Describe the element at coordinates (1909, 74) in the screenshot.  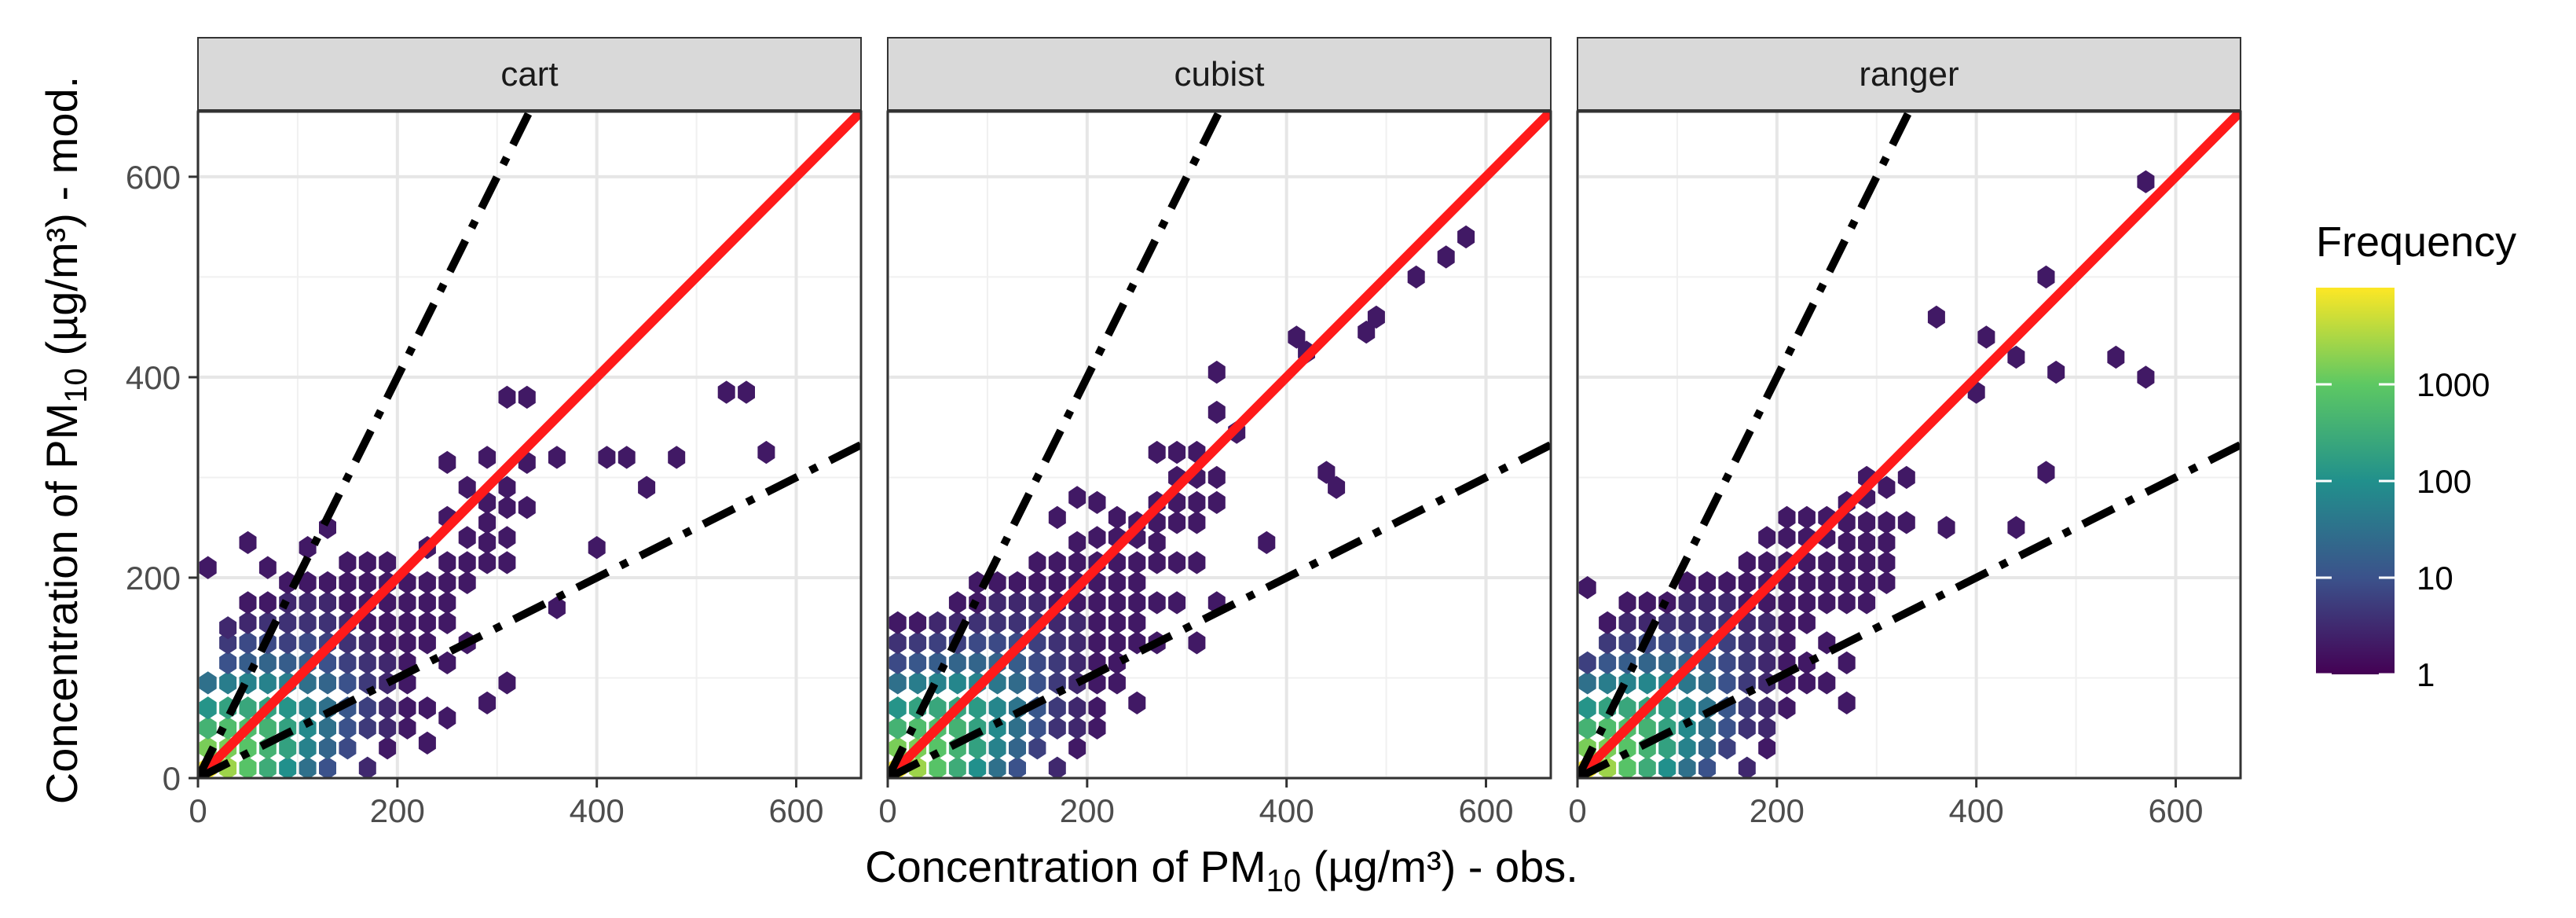
I see `strip-ranger` at that location.